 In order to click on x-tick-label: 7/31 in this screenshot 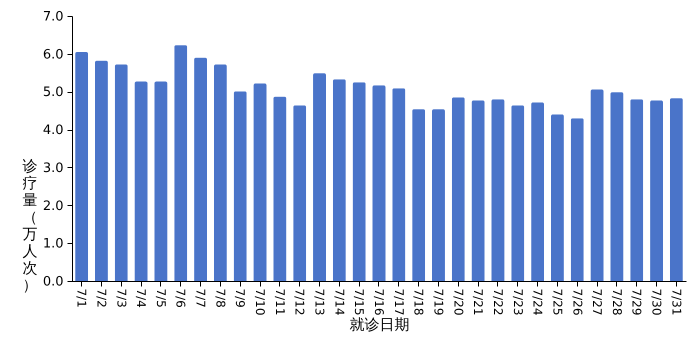, I will do `click(676, 302)`.